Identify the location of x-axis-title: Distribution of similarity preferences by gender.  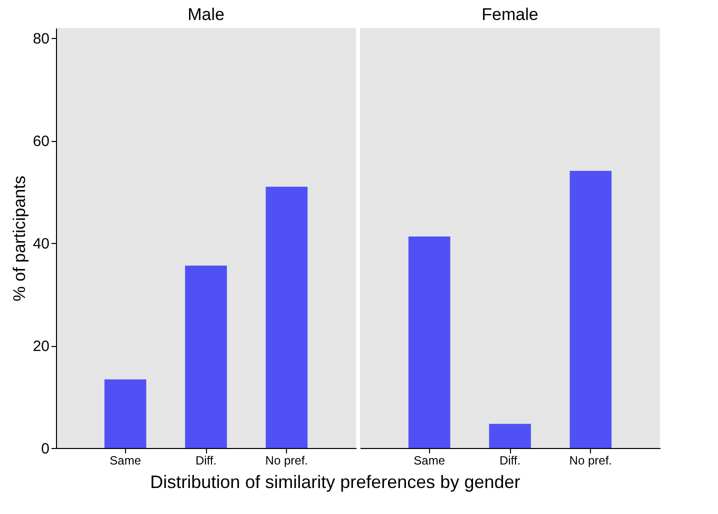
(335, 482).